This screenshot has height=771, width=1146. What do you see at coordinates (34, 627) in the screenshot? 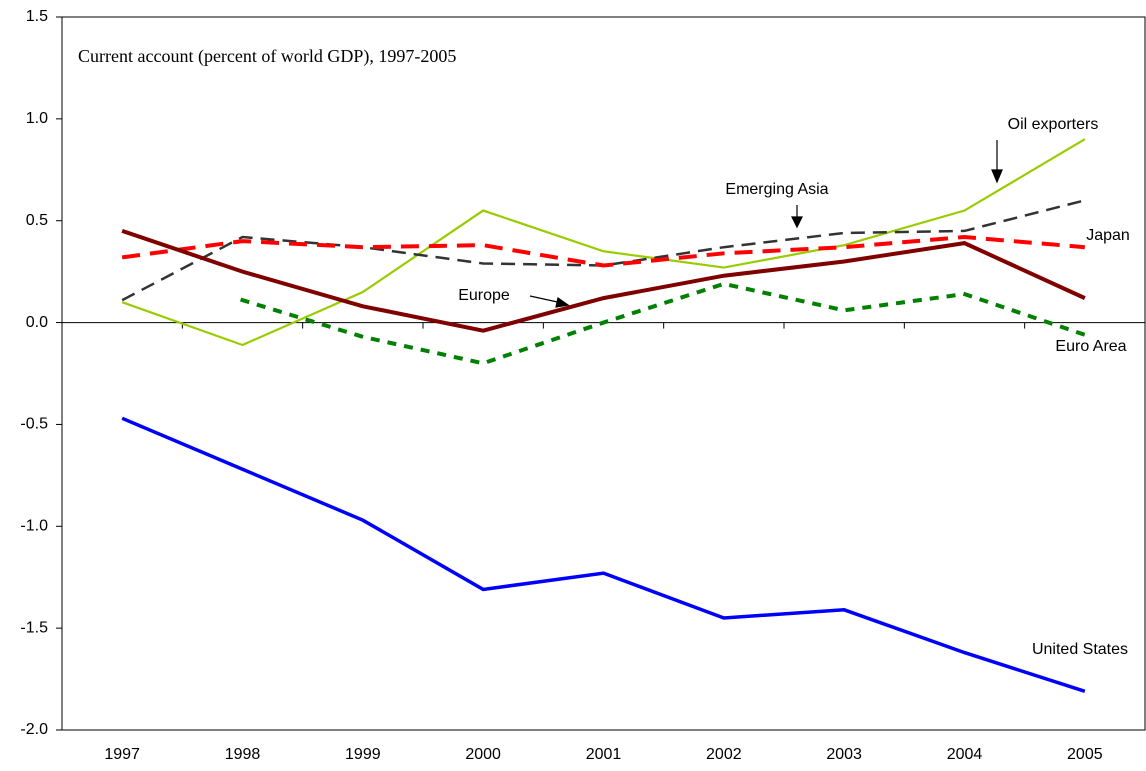
I see `y-tick-label: -1.5` at bounding box center [34, 627].